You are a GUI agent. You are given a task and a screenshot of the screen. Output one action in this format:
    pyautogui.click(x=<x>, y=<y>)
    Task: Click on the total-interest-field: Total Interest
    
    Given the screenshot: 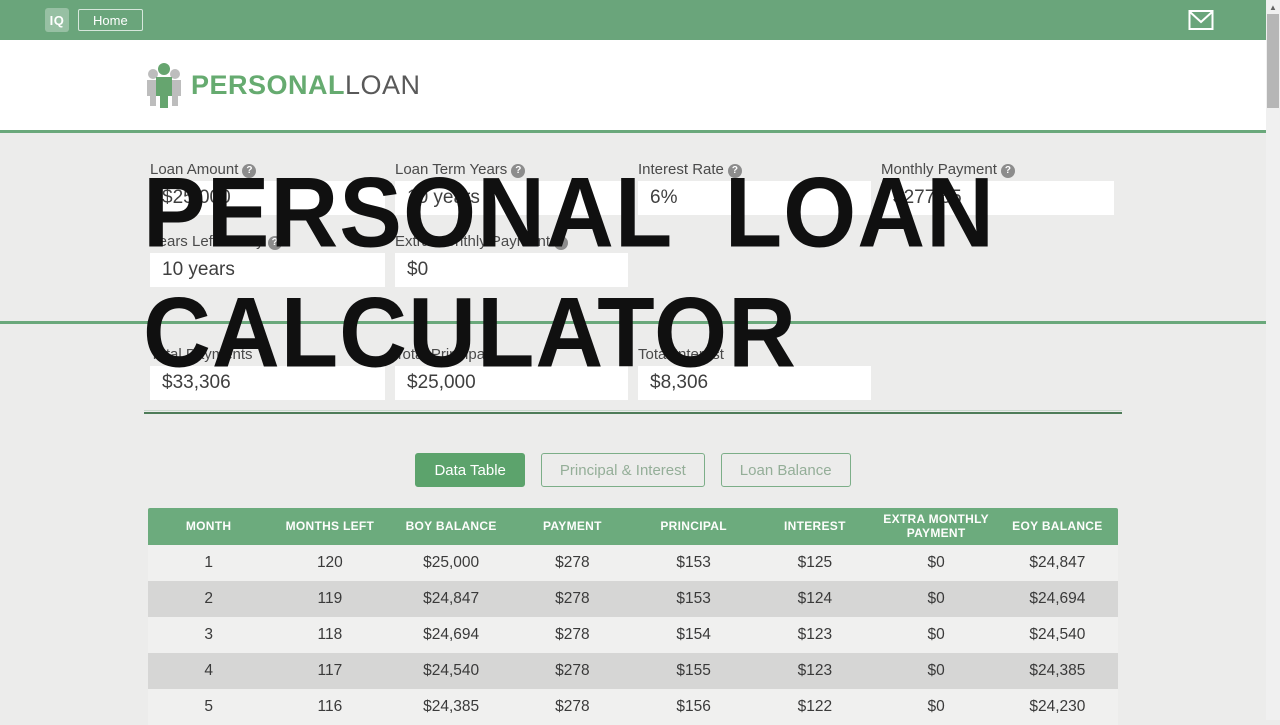 What is the action you would take?
    pyautogui.click(x=754, y=373)
    